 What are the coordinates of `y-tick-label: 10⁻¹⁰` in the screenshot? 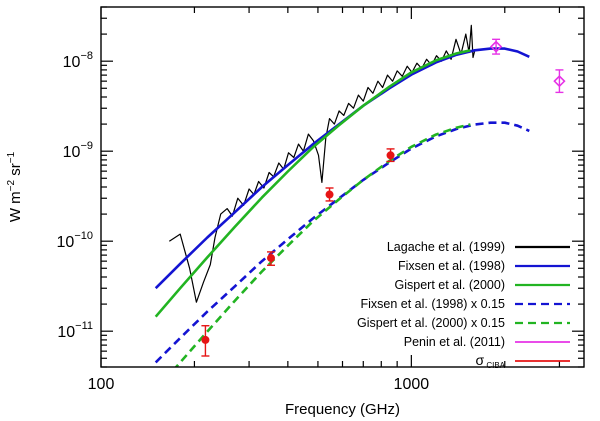 It's located at (75, 240).